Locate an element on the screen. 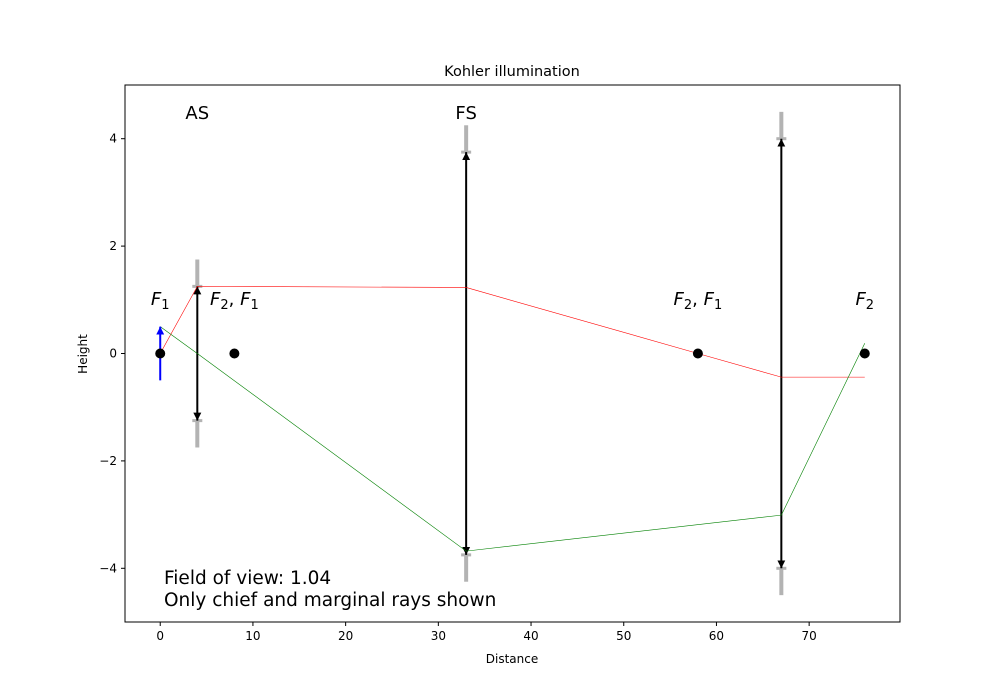  focal-point-label: F1 is located at coordinates (160, 301).